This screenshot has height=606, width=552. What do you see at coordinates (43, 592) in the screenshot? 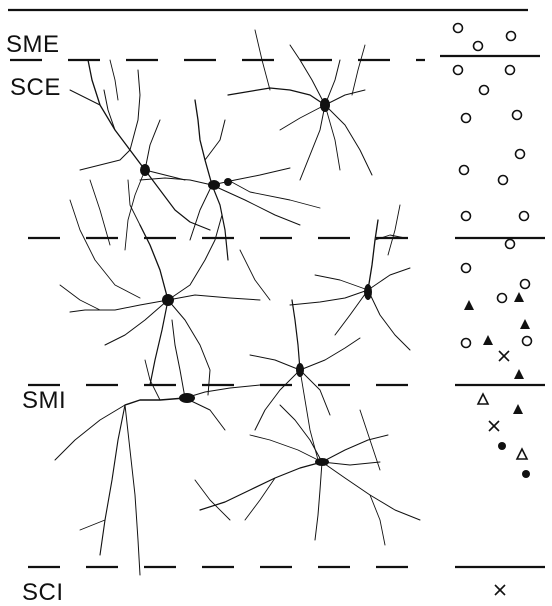
I see `layer-label-sci: SCI` at bounding box center [43, 592].